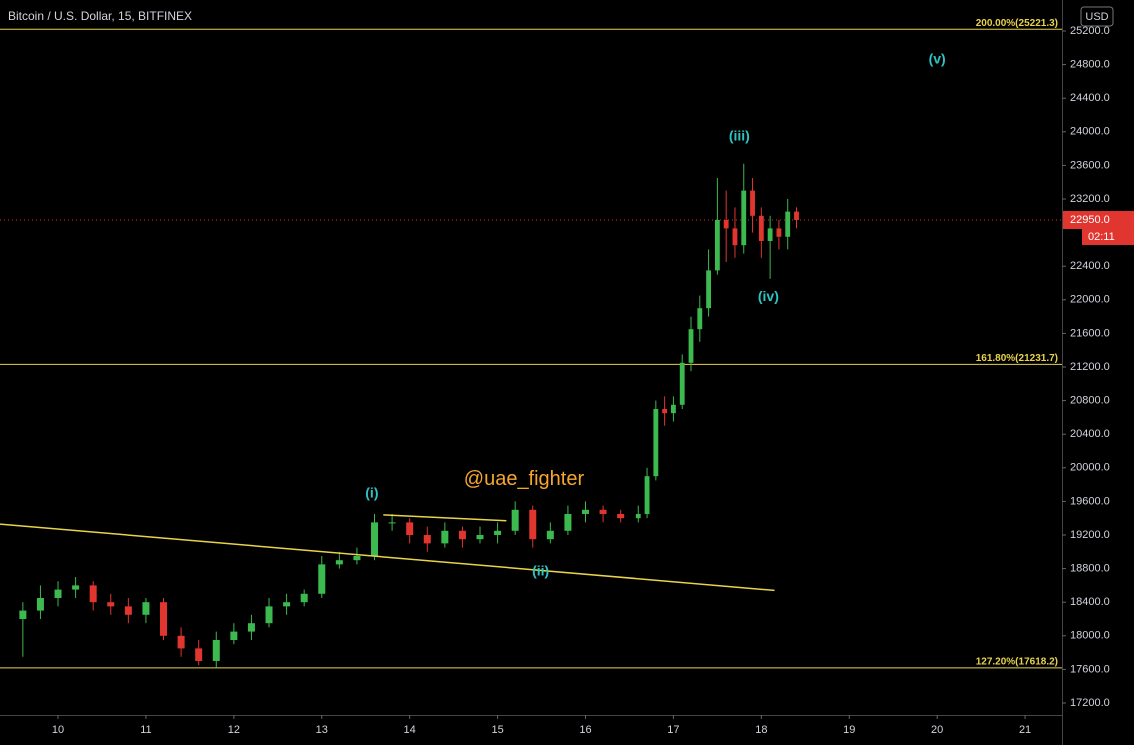  What do you see at coordinates (1090, 434) in the screenshot?
I see `y-tick-label: 20400.0` at bounding box center [1090, 434].